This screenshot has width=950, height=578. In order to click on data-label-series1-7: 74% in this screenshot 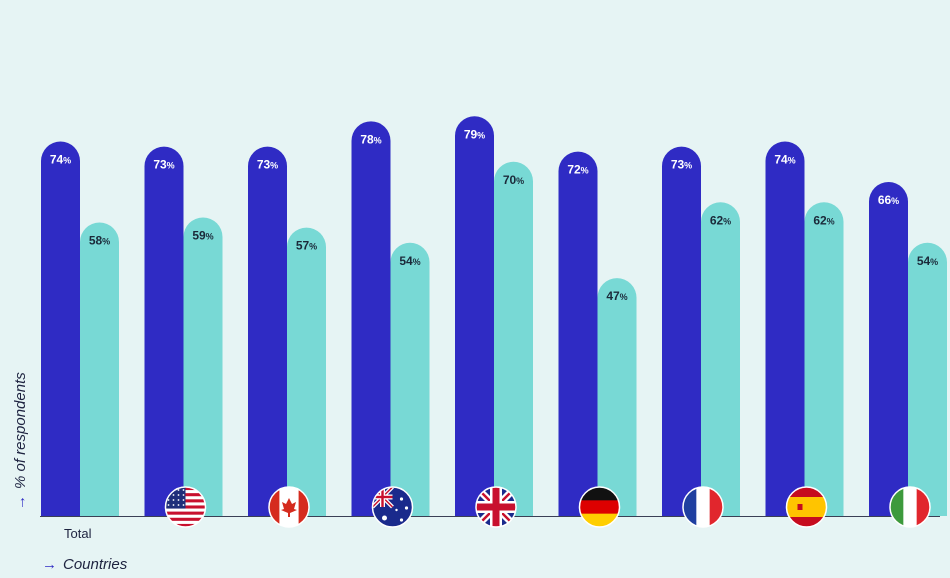, I will do `click(784, 160)`.